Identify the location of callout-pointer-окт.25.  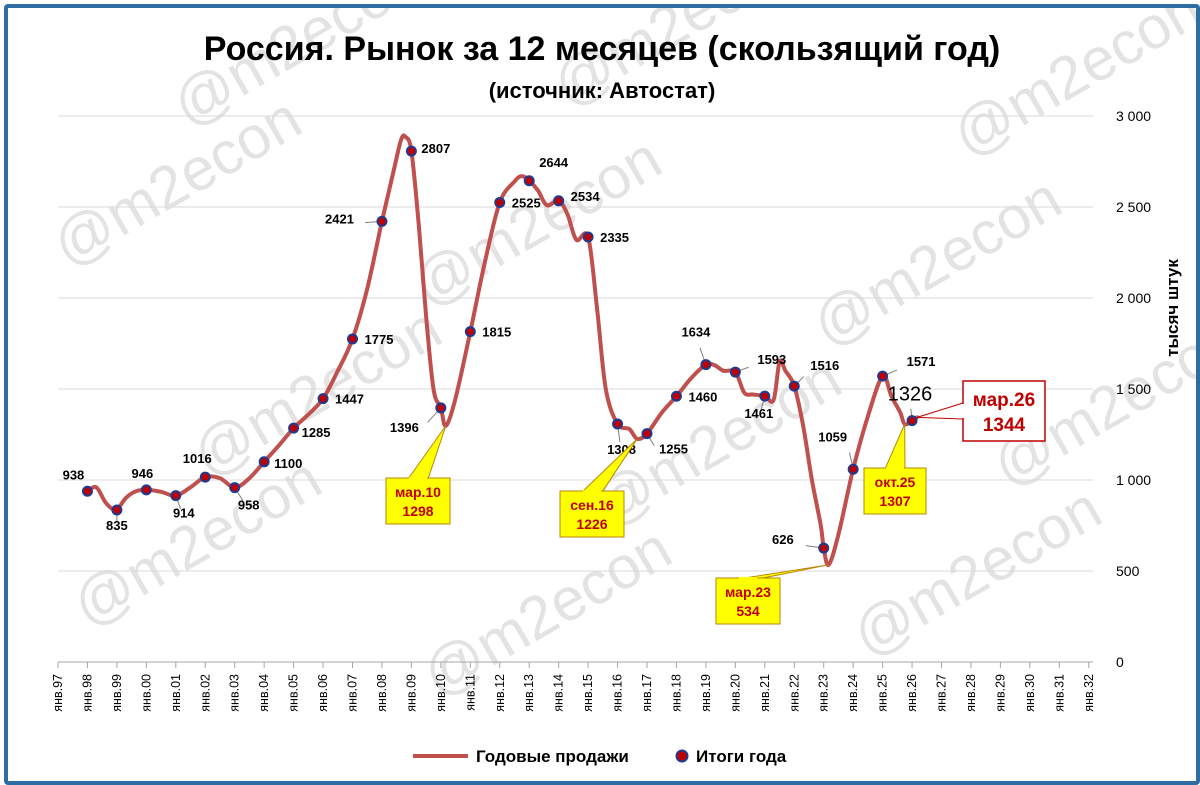
(895, 446).